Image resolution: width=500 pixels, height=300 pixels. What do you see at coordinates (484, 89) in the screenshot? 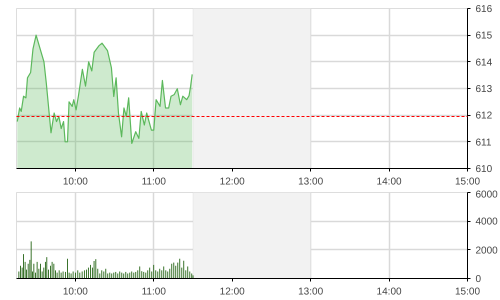
I see `y-tick-label: 613` at bounding box center [484, 89].